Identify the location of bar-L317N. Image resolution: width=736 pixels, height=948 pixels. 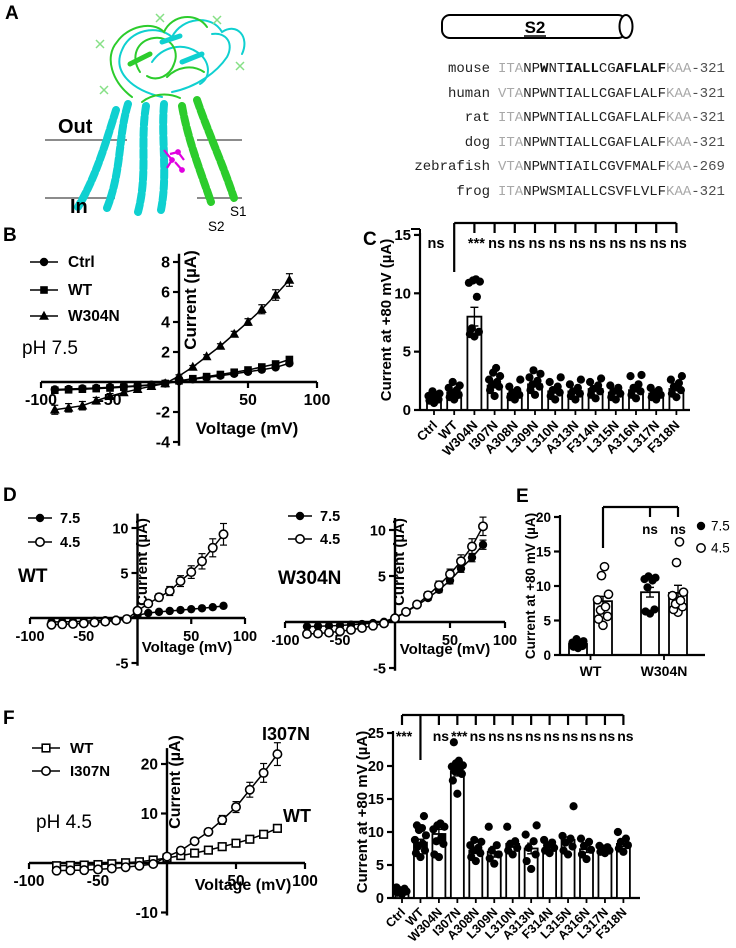
(605, 874).